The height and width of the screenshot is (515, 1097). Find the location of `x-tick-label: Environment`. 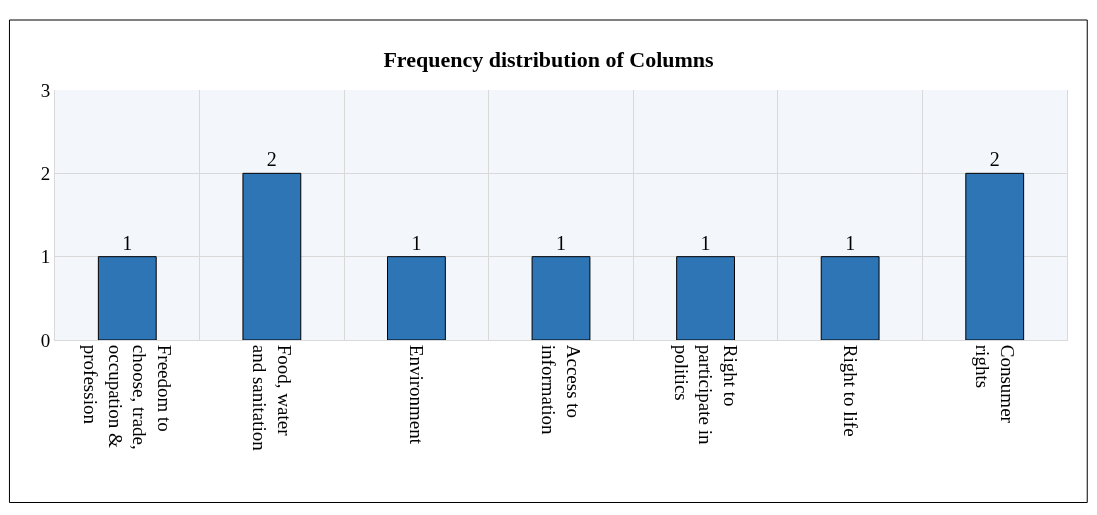

x-tick-label: Environment is located at coordinates (417, 394).